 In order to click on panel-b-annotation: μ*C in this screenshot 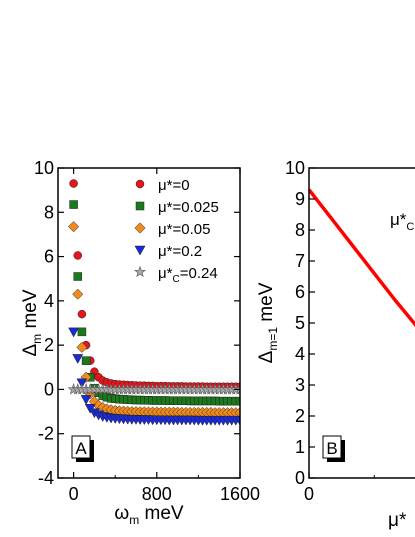, I will do `click(402, 221)`.